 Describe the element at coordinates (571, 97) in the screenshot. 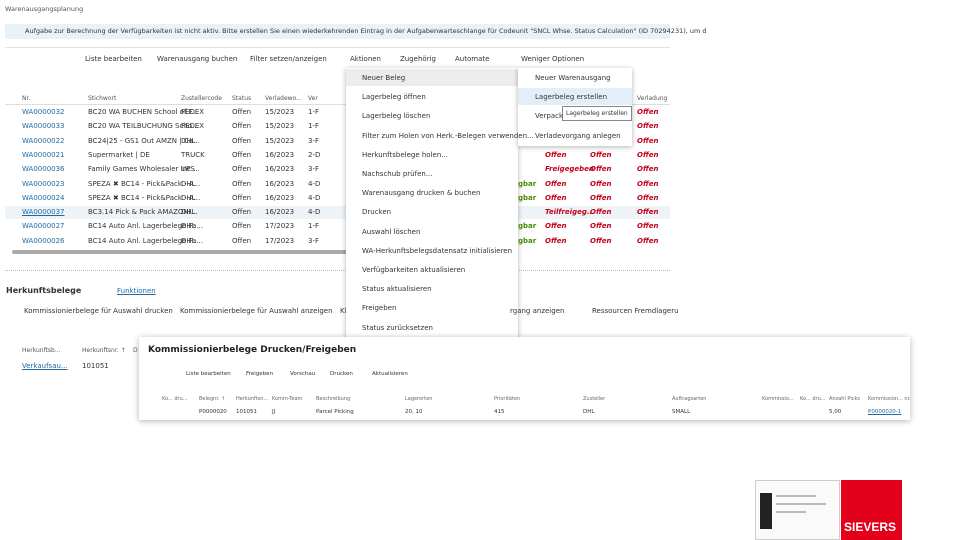

I see `submenu-item: Lagerbeleg erstellen` at that location.